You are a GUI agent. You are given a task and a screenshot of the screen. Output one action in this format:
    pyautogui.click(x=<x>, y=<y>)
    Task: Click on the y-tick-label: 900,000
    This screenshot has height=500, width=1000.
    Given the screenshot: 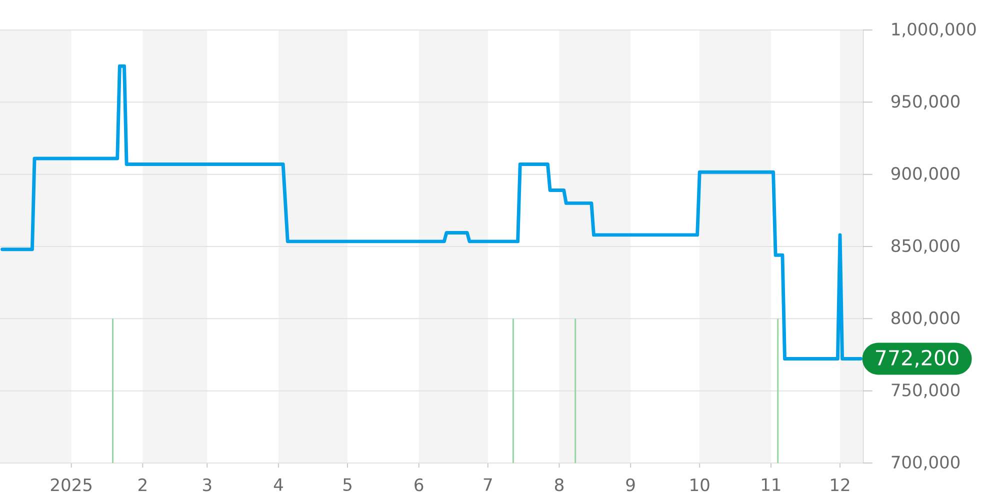 What is the action you would take?
    pyautogui.click(x=925, y=174)
    